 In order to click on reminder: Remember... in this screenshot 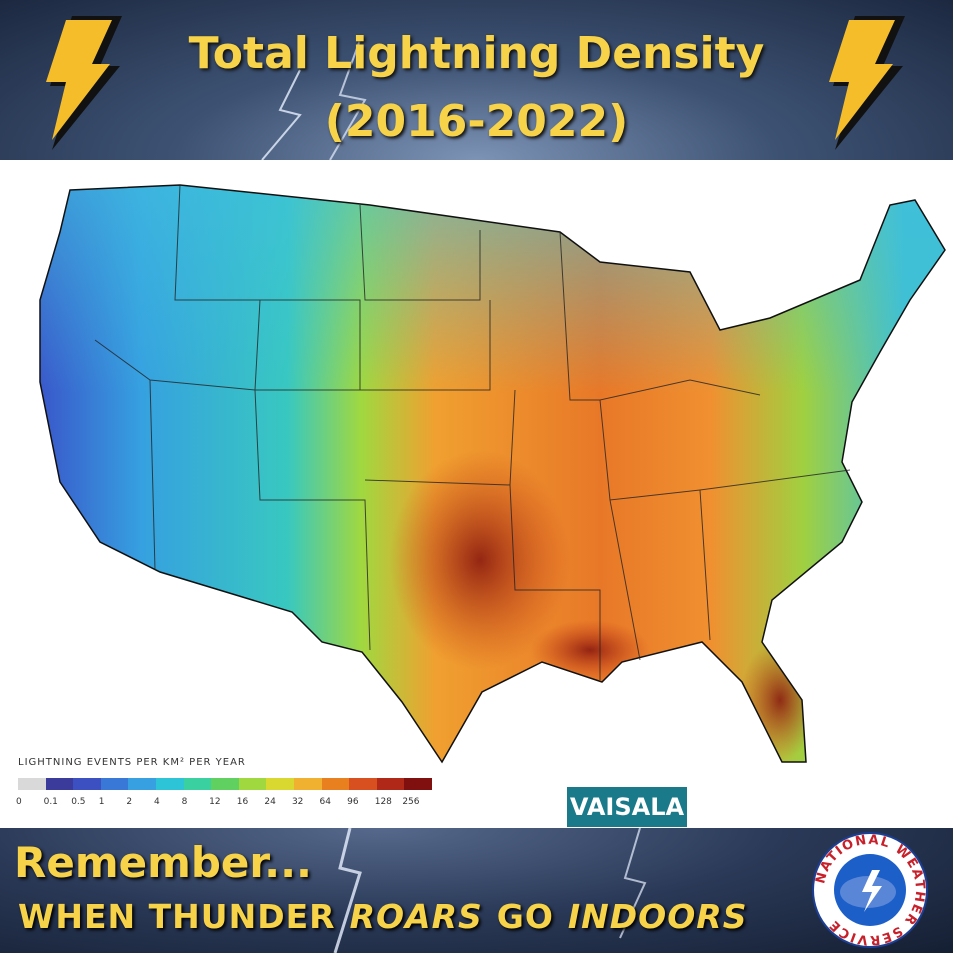, I will do `click(163, 862)`.